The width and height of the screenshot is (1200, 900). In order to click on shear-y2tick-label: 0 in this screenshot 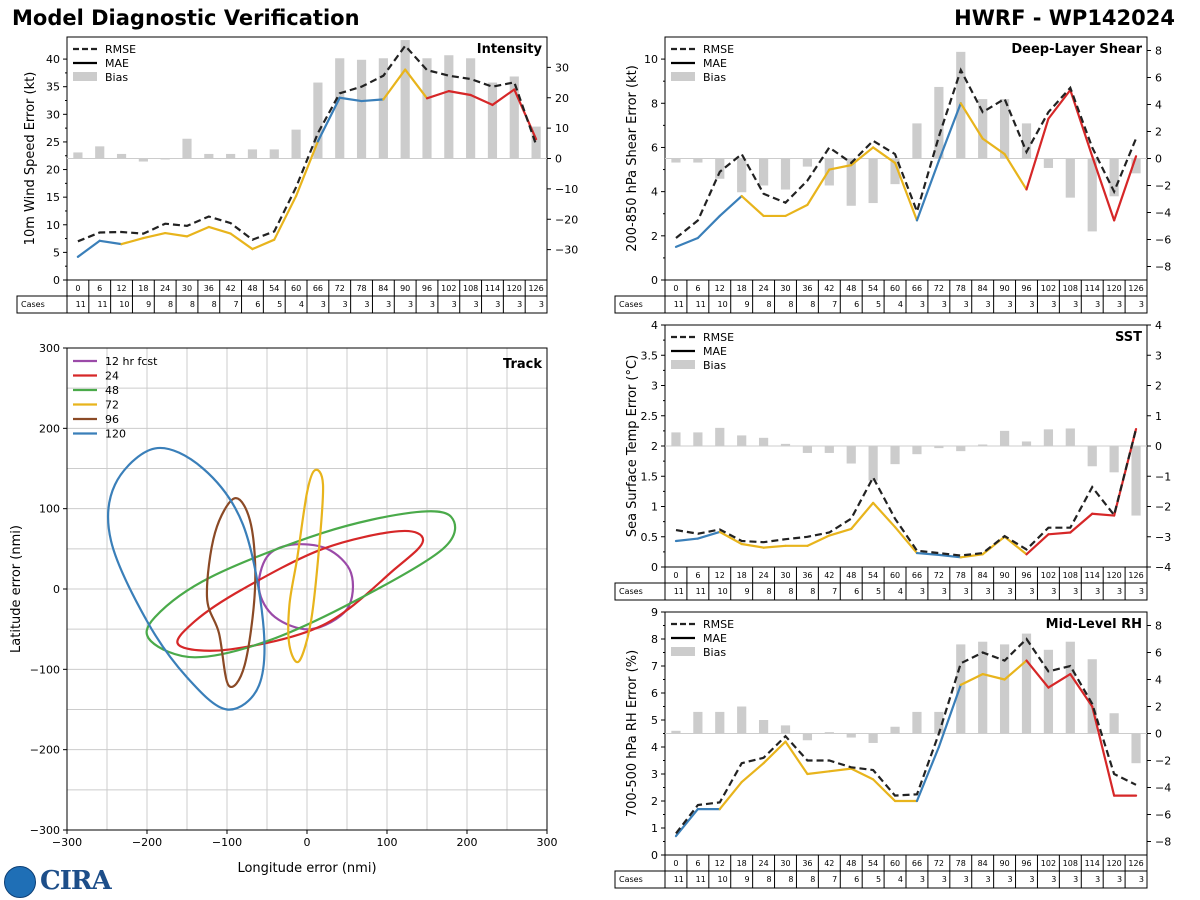, I will do `click(1158, 159)`.